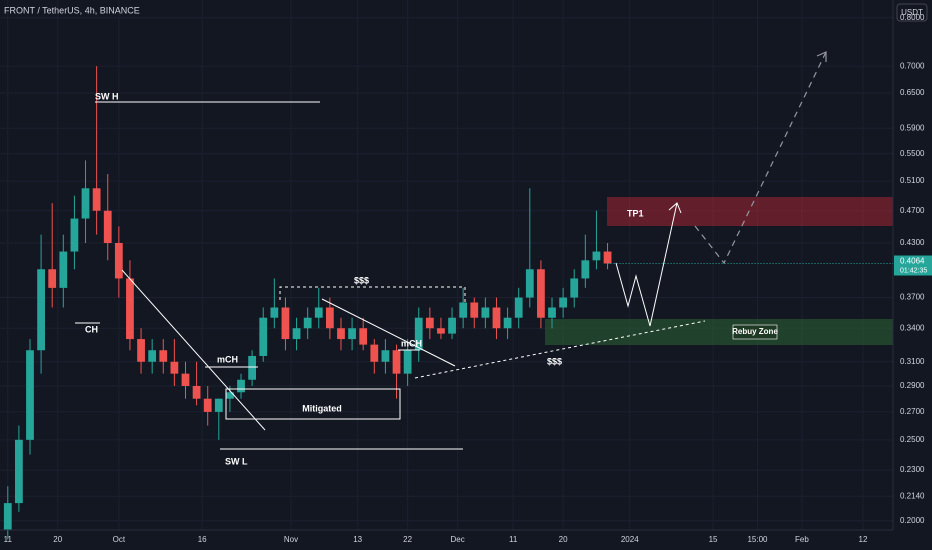 This screenshot has height=550, width=932. What do you see at coordinates (372, 295) in the screenshot?
I see `liquidity-line` at bounding box center [372, 295].